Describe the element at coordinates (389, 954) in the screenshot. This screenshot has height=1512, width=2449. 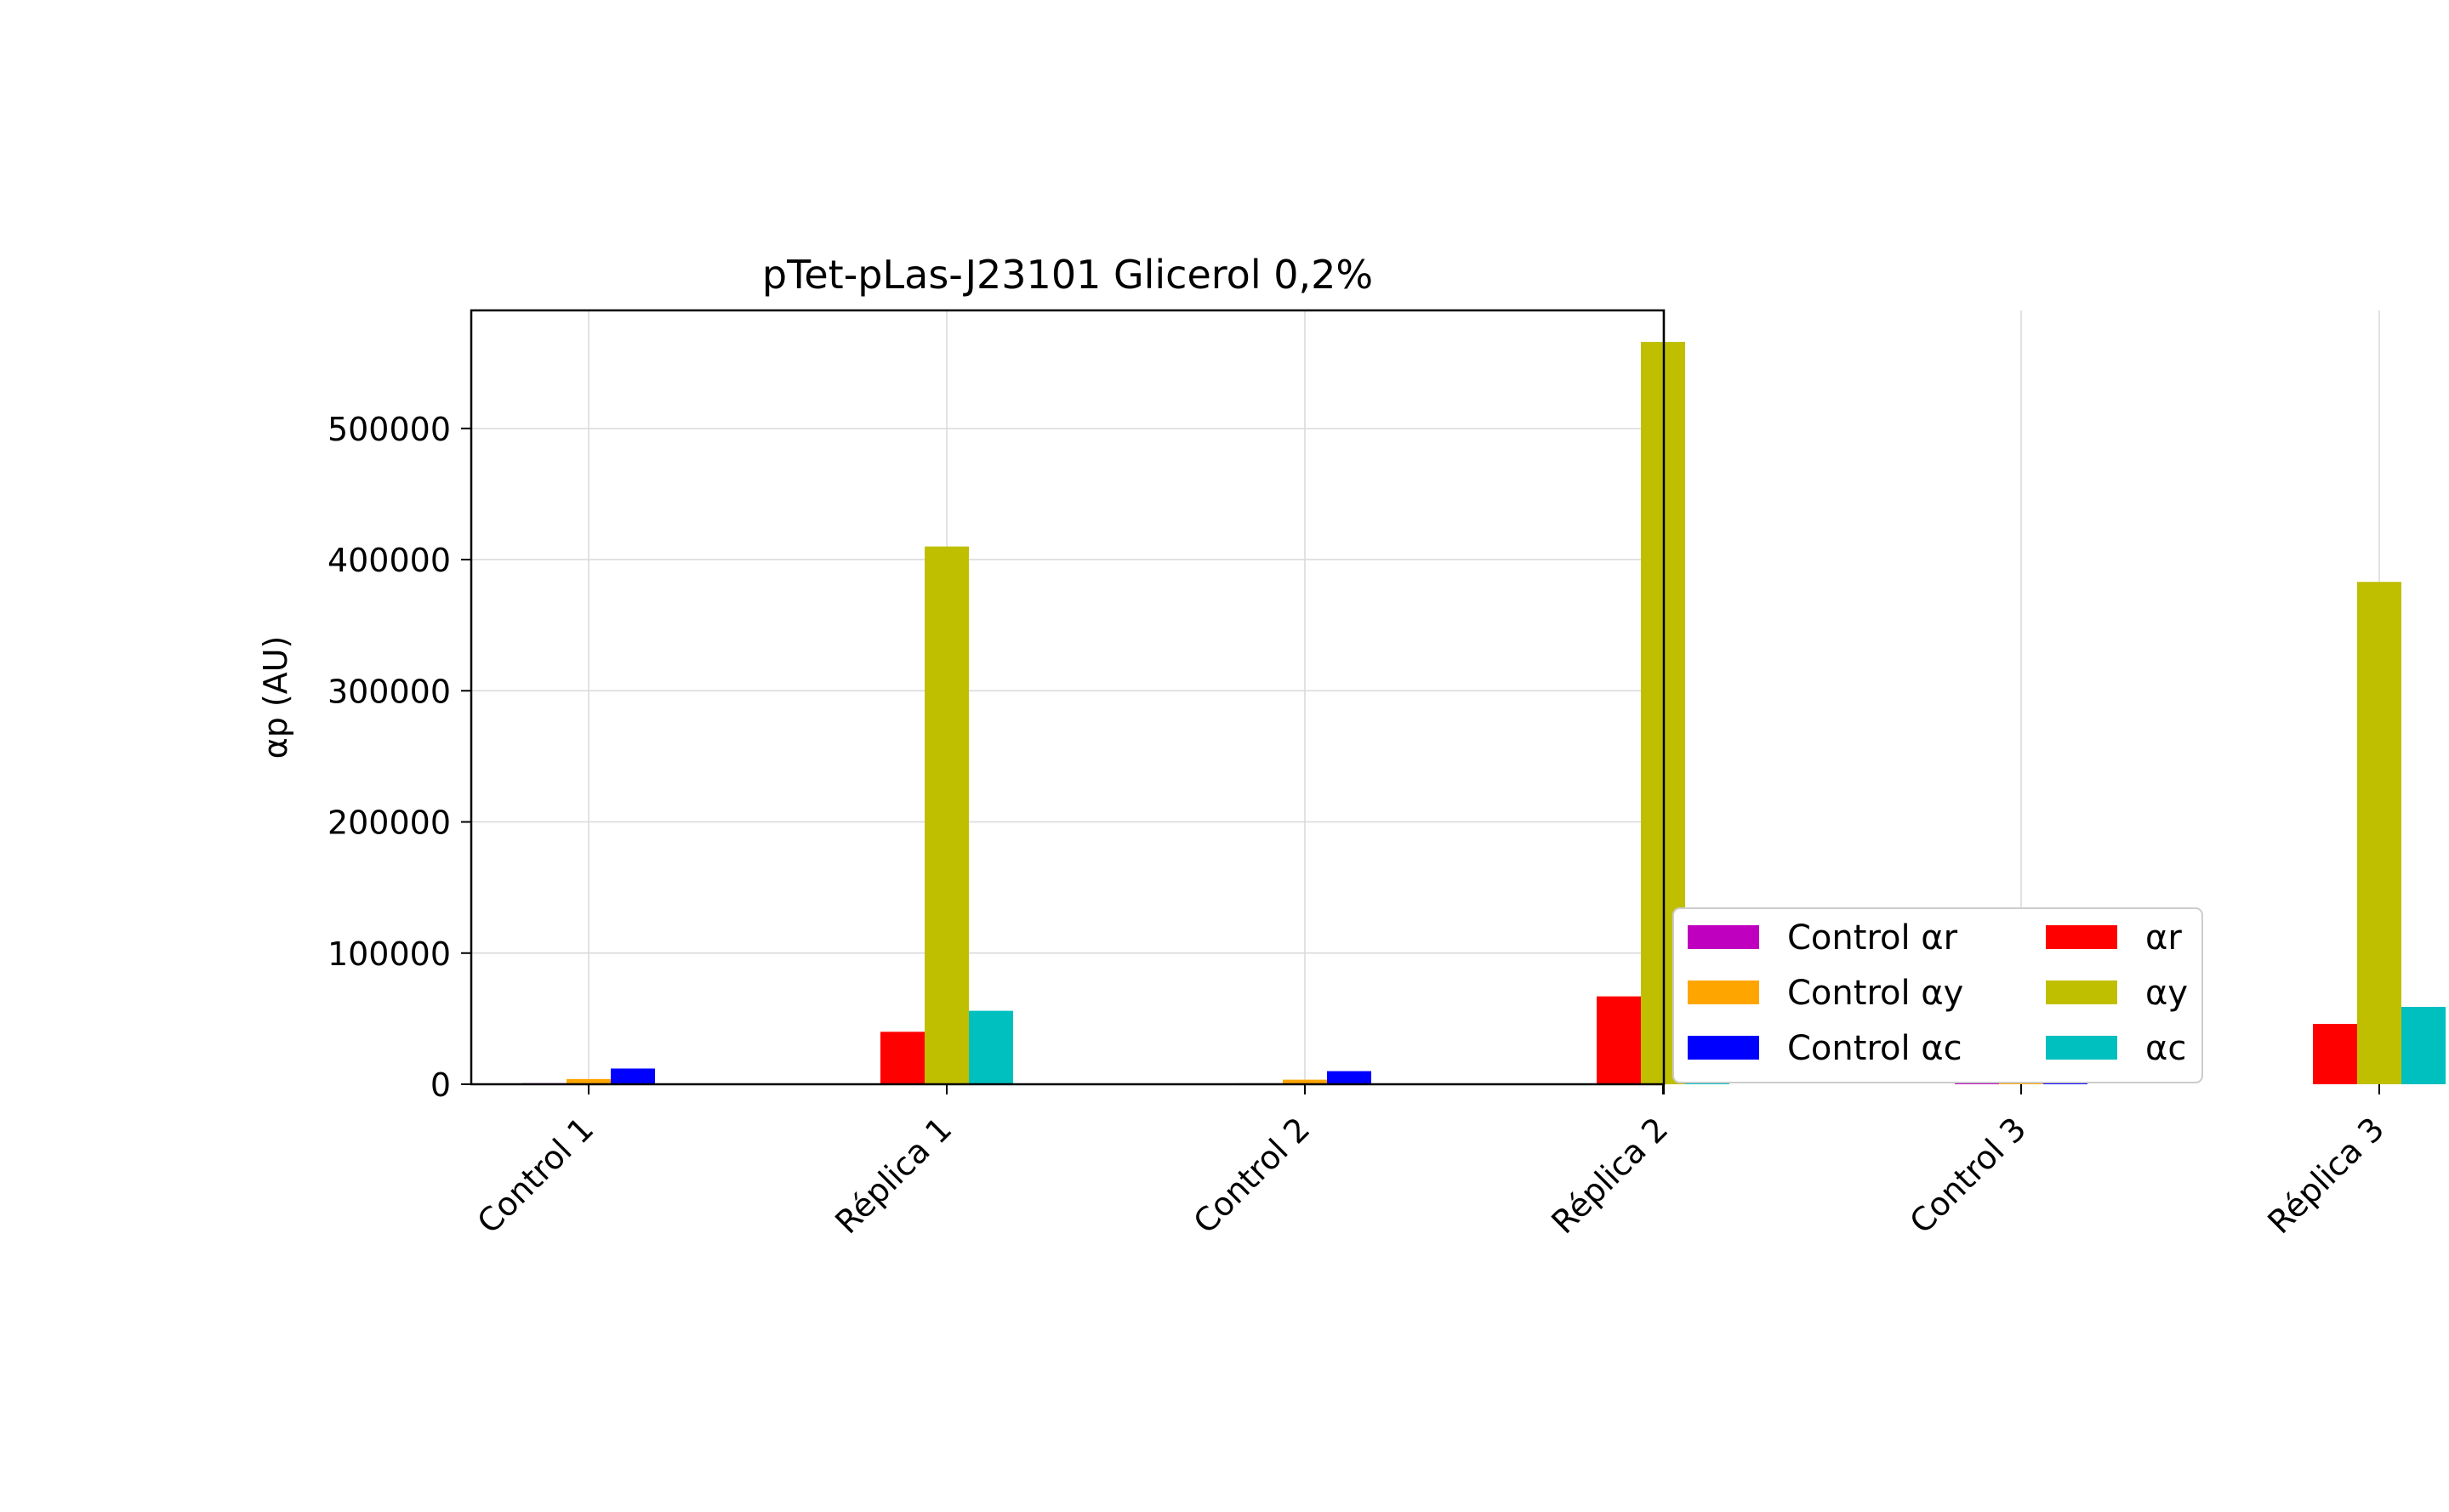
I see `y-tick-label: 100000` at that location.